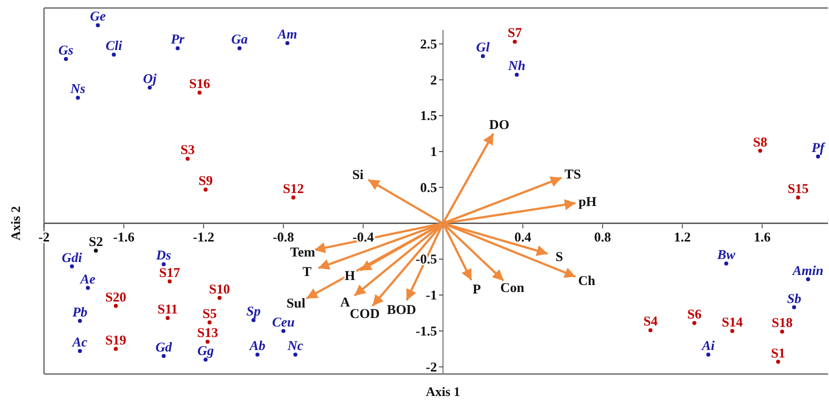  I want to click on data-label: S6, so click(694, 314).